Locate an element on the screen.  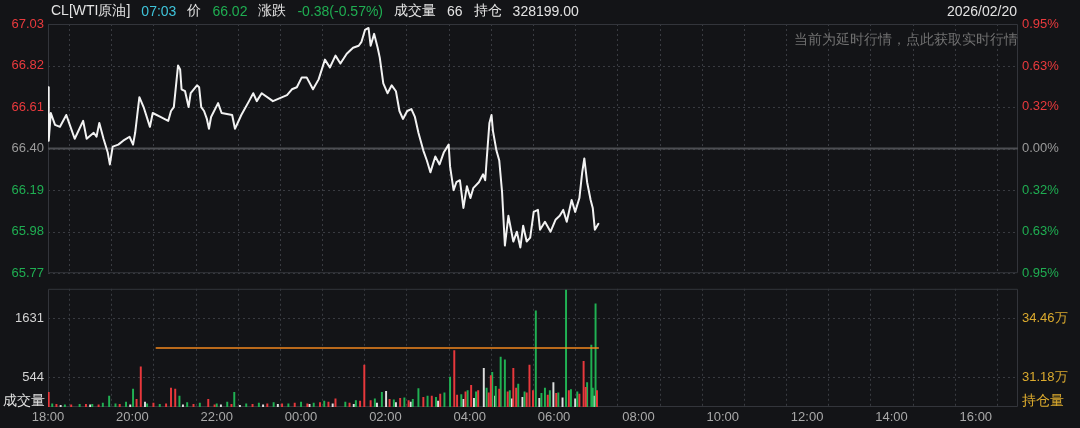
text: 成交量 is located at coordinates (415, 11).